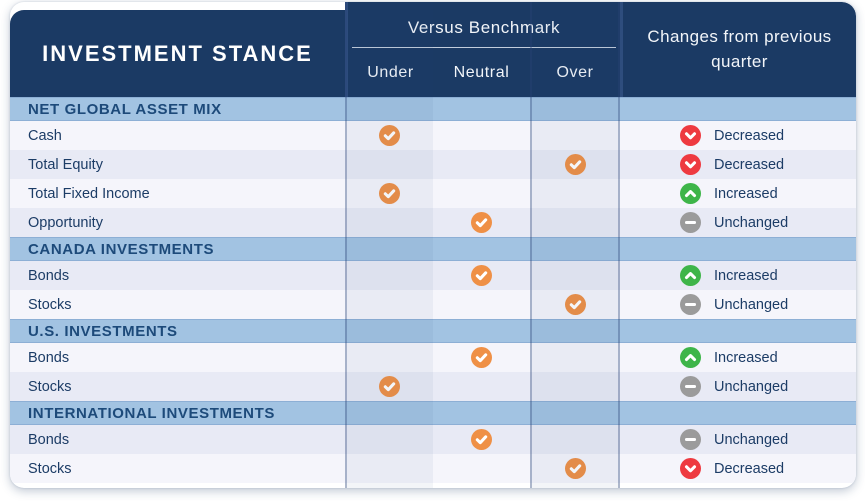  Describe the element at coordinates (45, 135) in the screenshot. I see `asset-label: Cash` at that location.